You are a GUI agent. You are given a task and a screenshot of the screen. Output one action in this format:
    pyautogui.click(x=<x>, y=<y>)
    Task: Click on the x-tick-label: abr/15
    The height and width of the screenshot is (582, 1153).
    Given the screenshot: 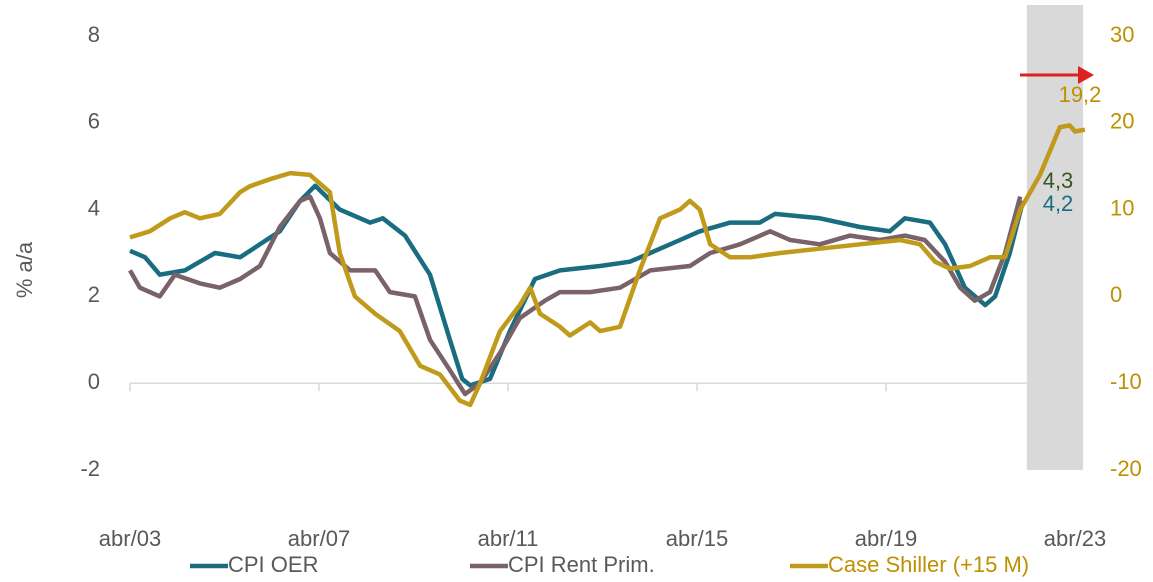 What is the action you would take?
    pyautogui.click(x=697, y=538)
    